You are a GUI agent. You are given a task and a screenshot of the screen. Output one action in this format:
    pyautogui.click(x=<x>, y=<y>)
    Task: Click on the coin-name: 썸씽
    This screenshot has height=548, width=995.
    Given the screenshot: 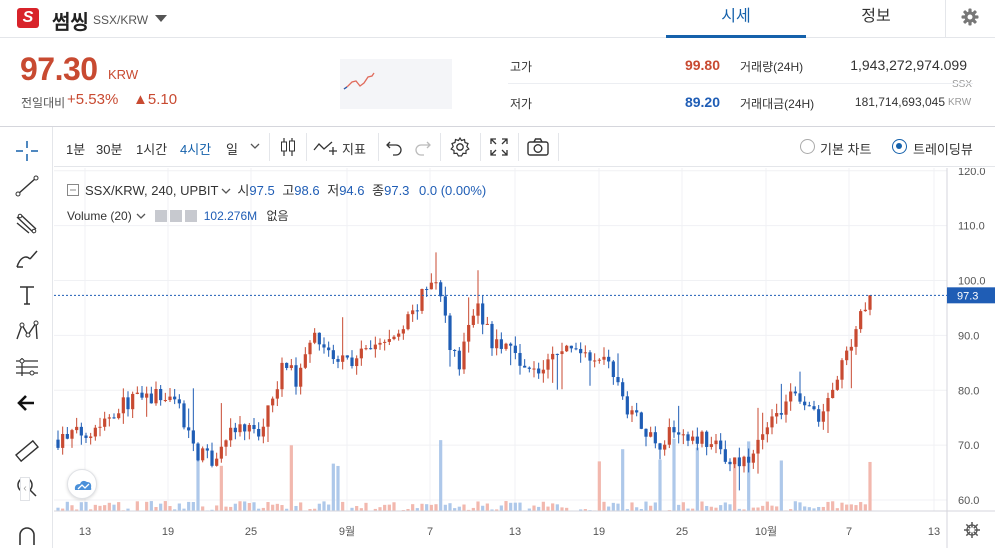 What is the action you would take?
    pyautogui.click(x=70, y=23)
    